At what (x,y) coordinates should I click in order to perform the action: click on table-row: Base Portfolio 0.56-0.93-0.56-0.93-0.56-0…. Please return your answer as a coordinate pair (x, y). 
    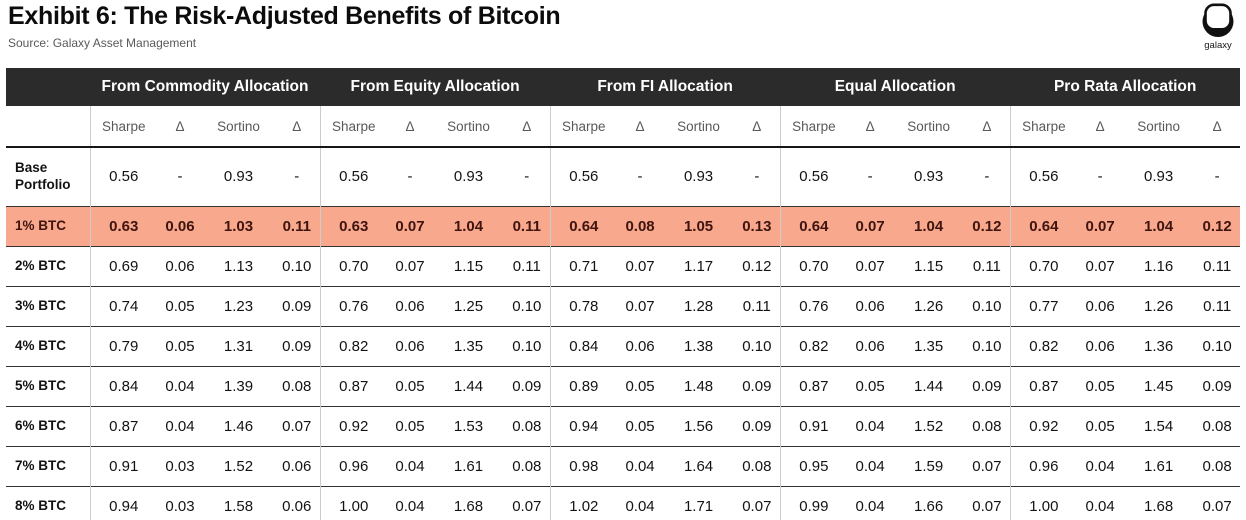
    Looking at the image, I should click on (623, 176).